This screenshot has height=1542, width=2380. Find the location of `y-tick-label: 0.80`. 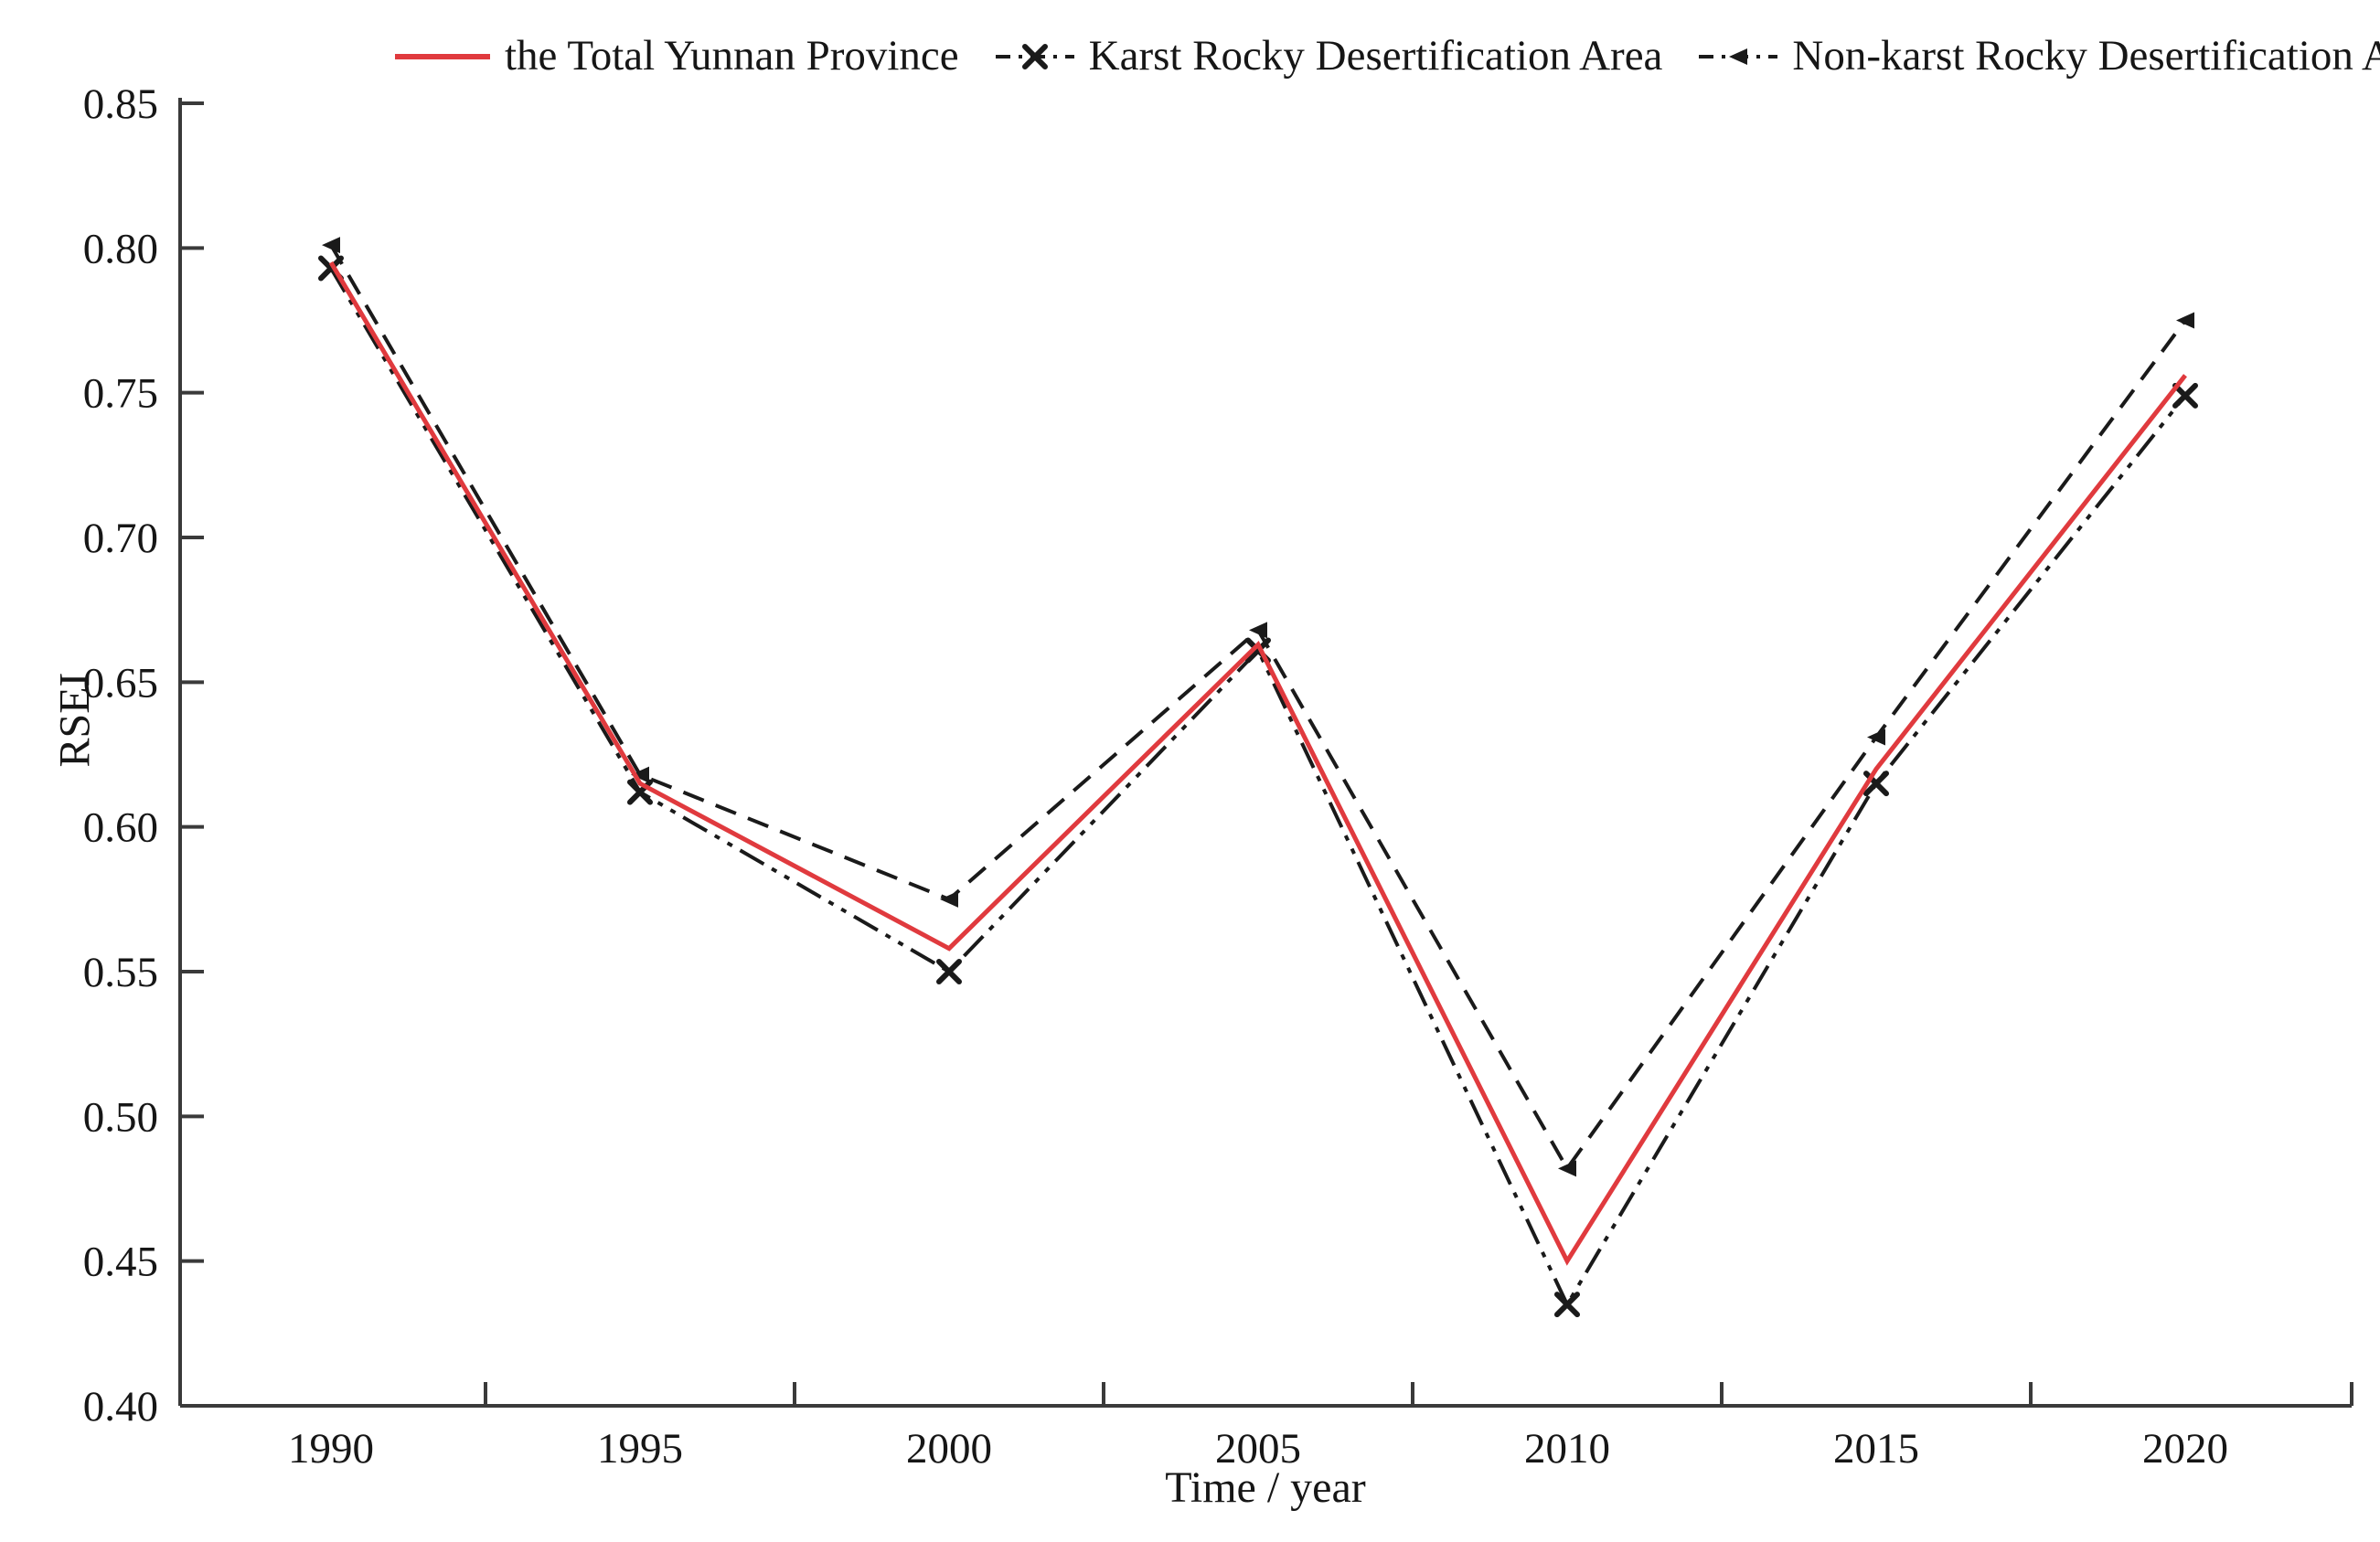

y-tick-label: 0.80 is located at coordinates (120, 248).